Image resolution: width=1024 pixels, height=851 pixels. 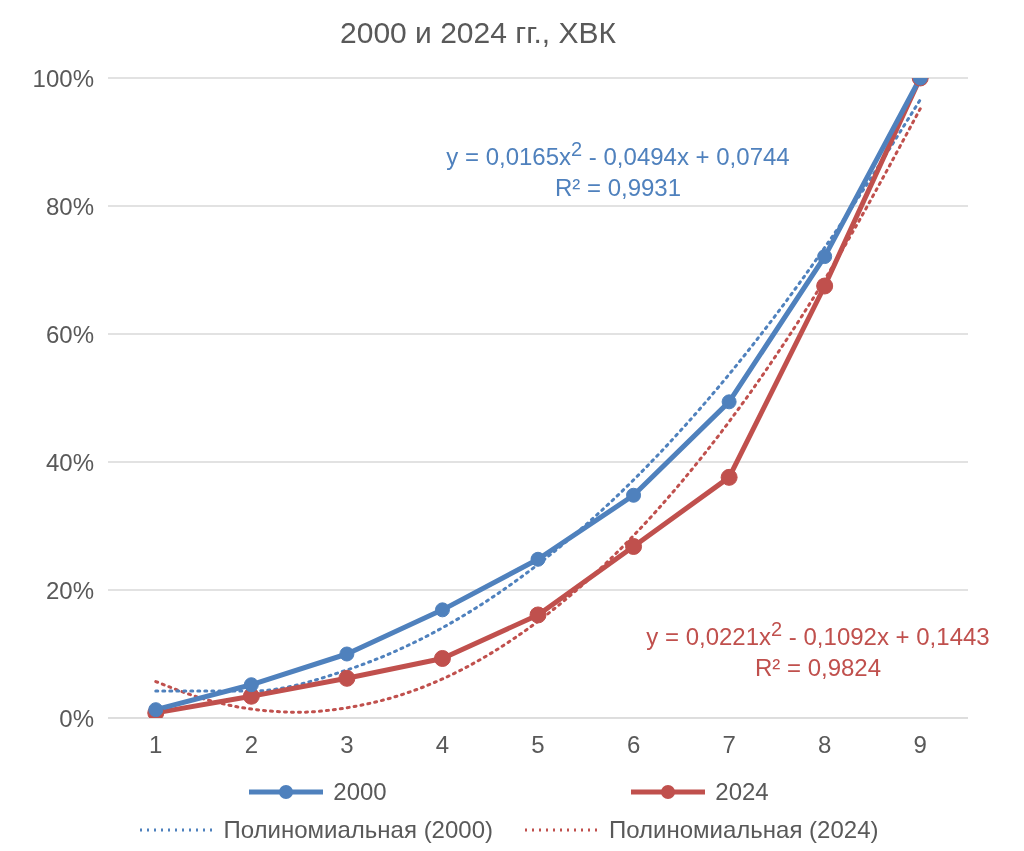 What do you see at coordinates (360, 792) in the screenshot?
I see `legend-label: 2000` at bounding box center [360, 792].